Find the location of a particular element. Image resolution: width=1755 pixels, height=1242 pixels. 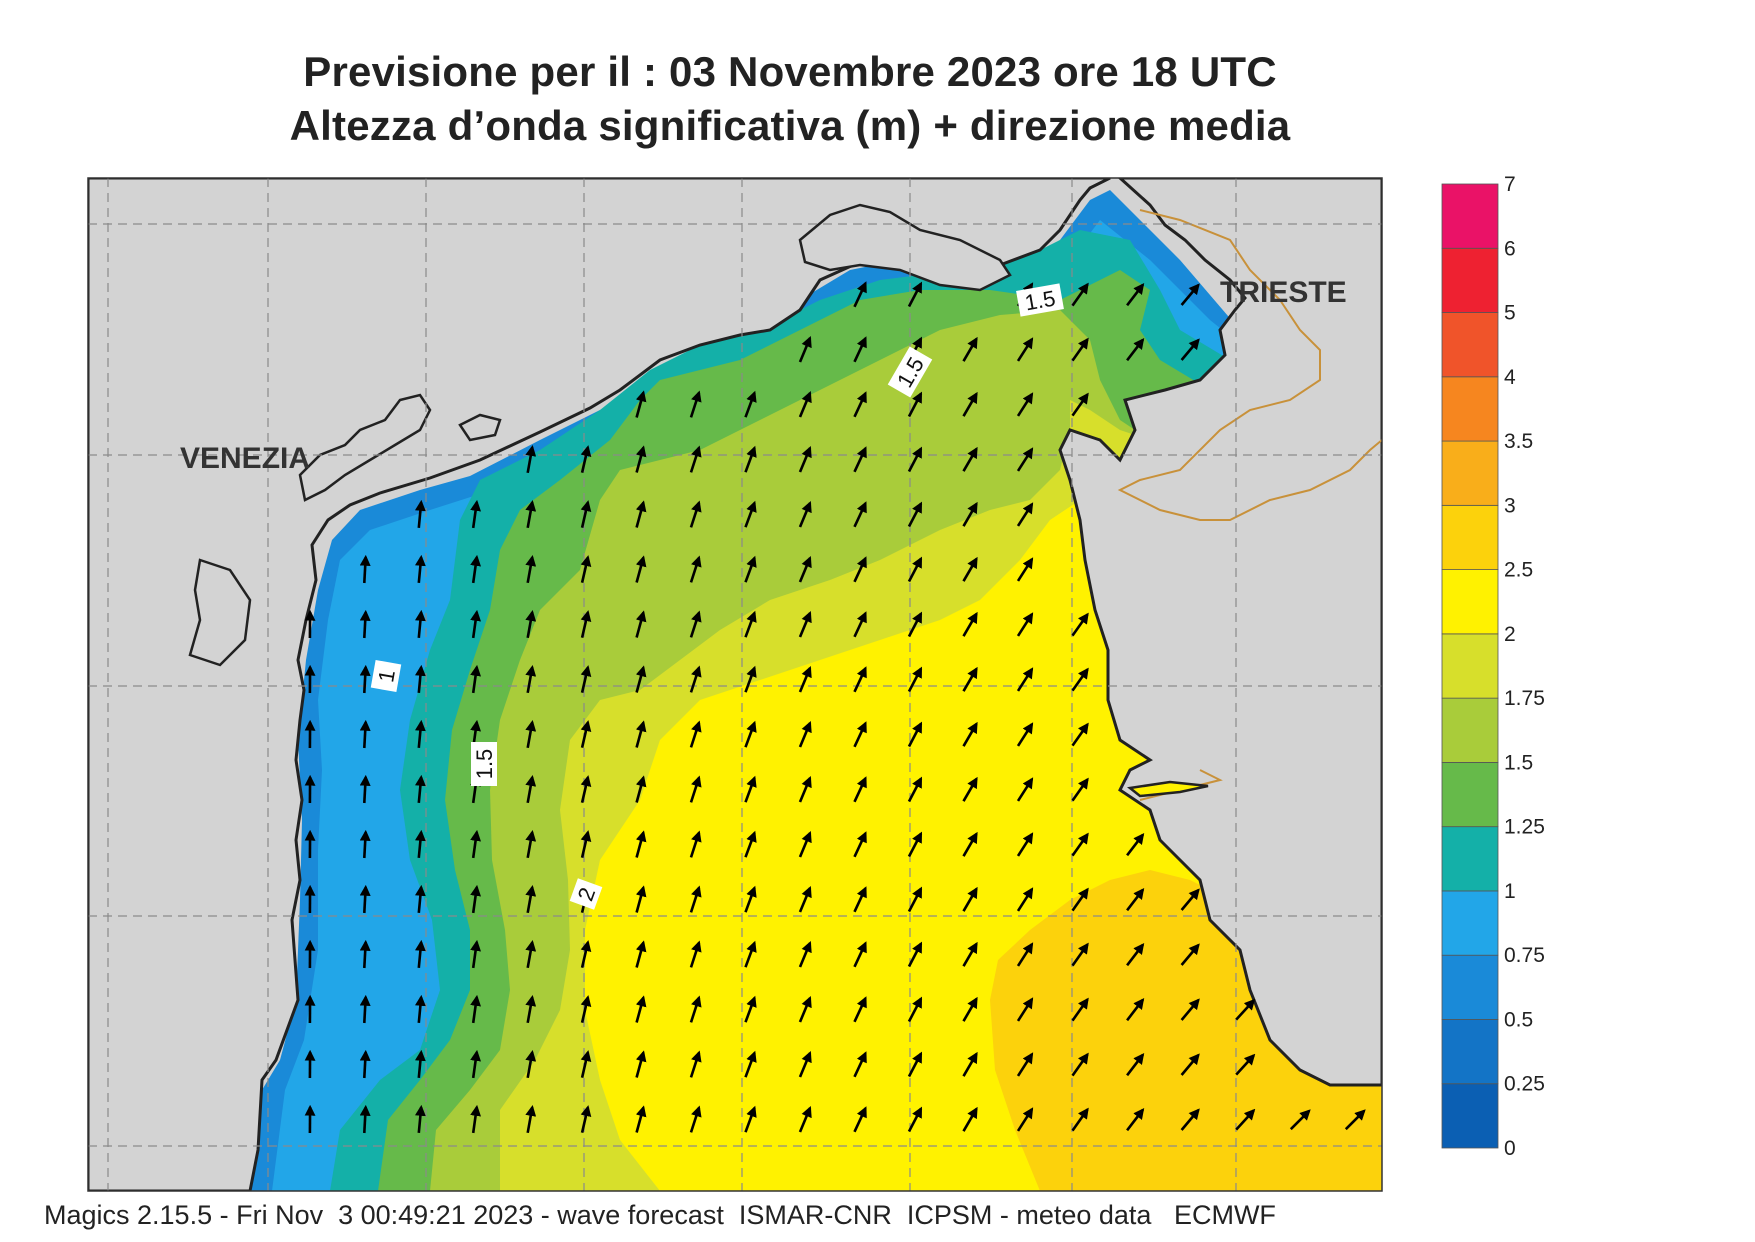

colorbar-tick-label: 5 is located at coordinates (1510, 313).